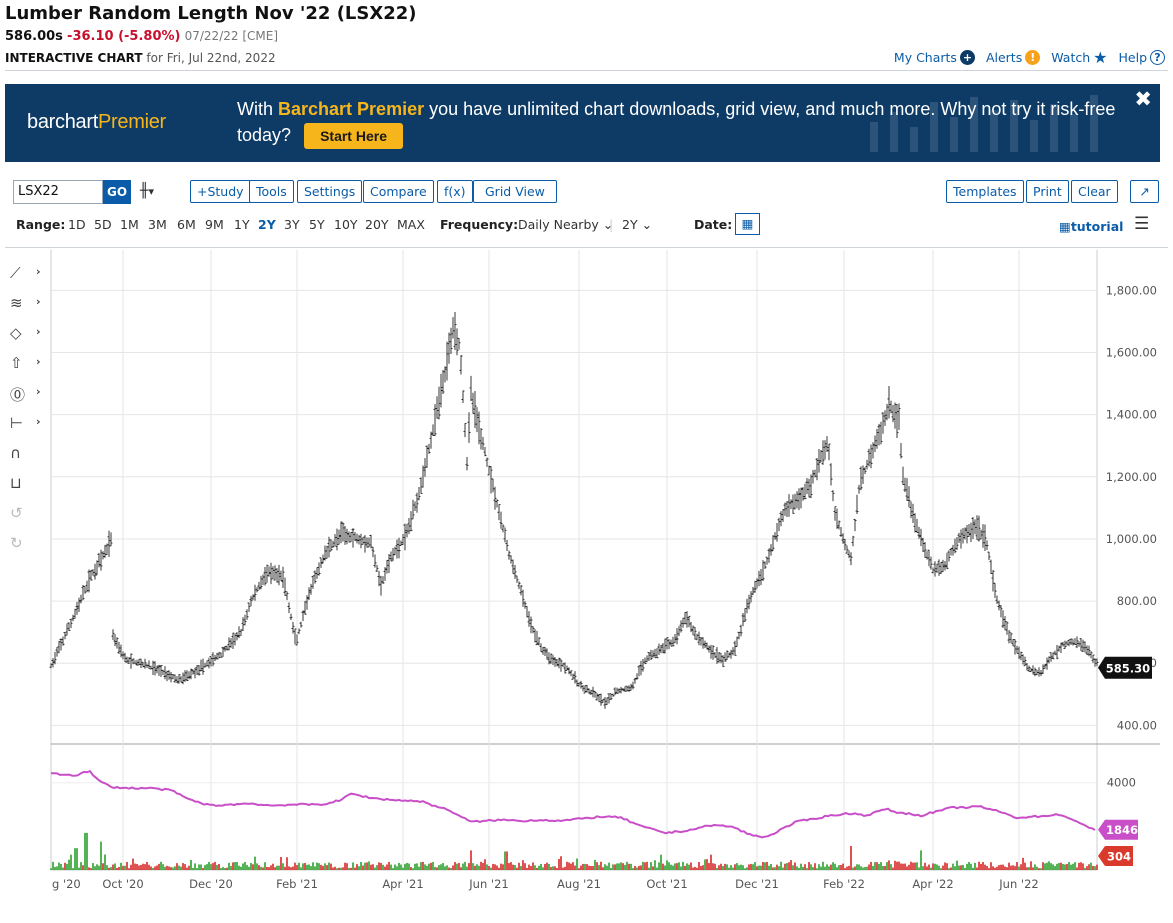 This screenshot has height=923, width=1173. I want to click on print-button: Print, so click(1047, 191).